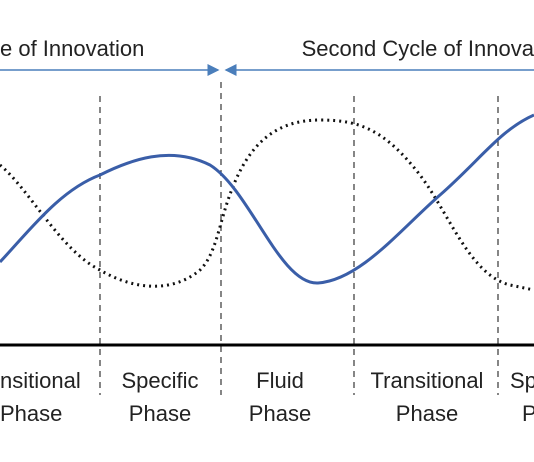 This screenshot has height=462, width=534. I want to click on phase-label: Sp, so click(522, 380).